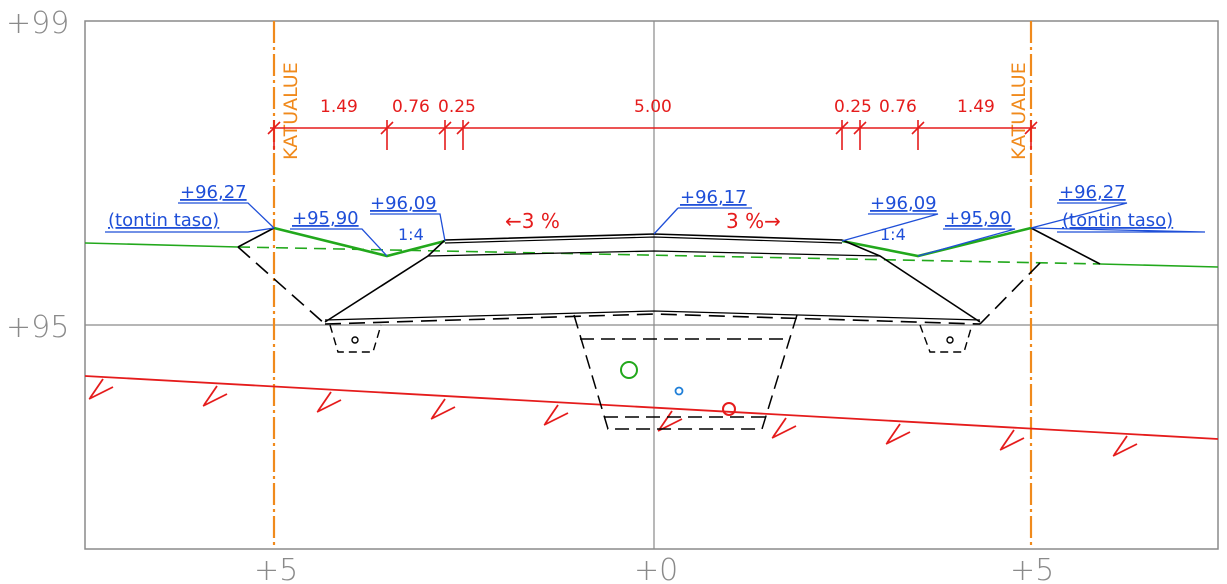 The width and height of the screenshot is (1227, 584). I want to click on elevation-leaders, so click(655, 229).